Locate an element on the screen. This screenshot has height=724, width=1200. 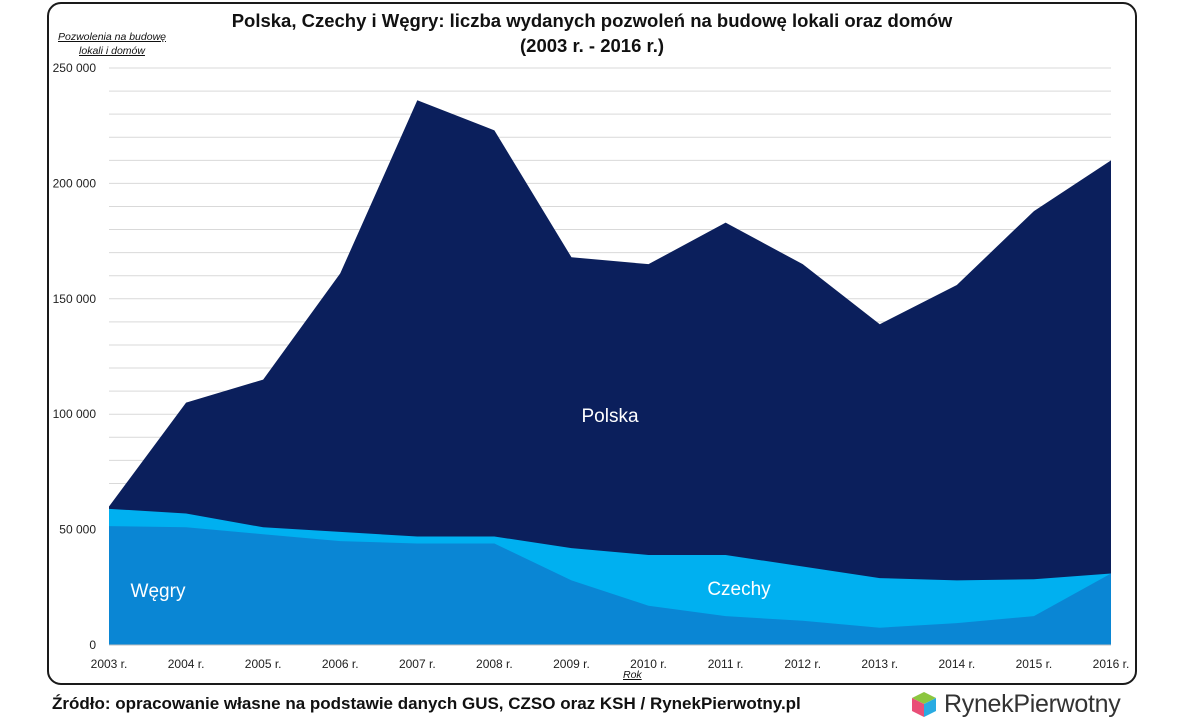
x-axis-title: Rok is located at coordinates (632, 675).